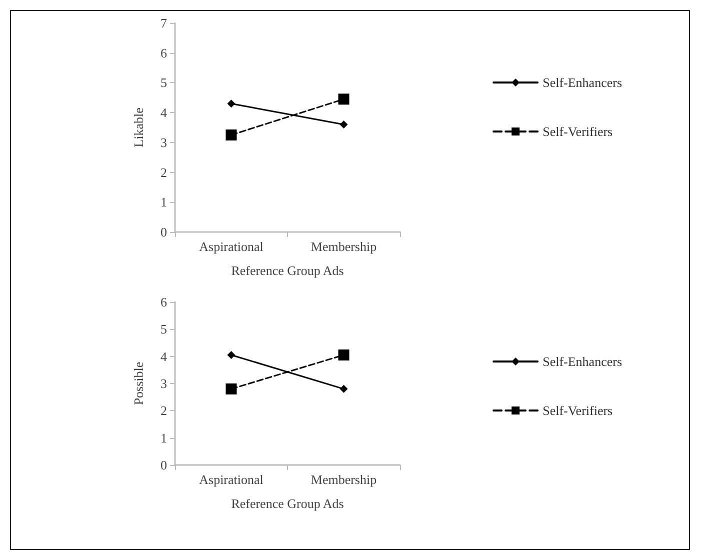 The height and width of the screenshot is (558, 703). I want to click on y-axis-title: Likable, so click(138, 127).